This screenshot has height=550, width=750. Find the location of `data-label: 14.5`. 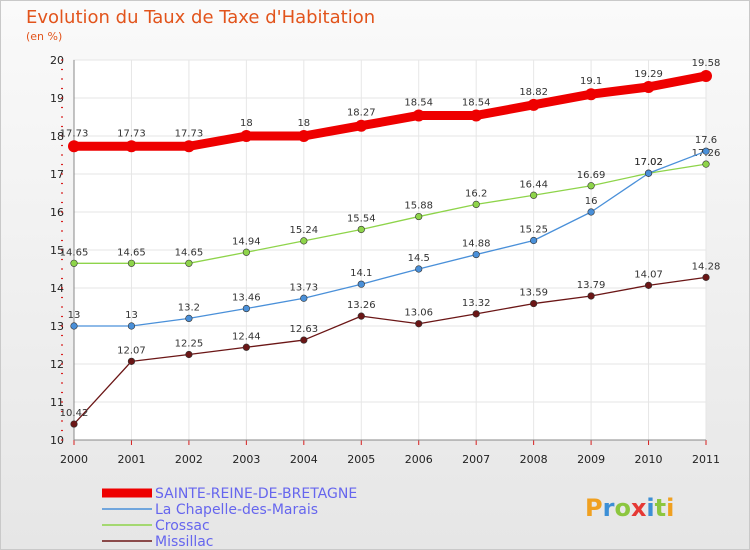

data-label: 14.5 is located at coordinates (419, 258).